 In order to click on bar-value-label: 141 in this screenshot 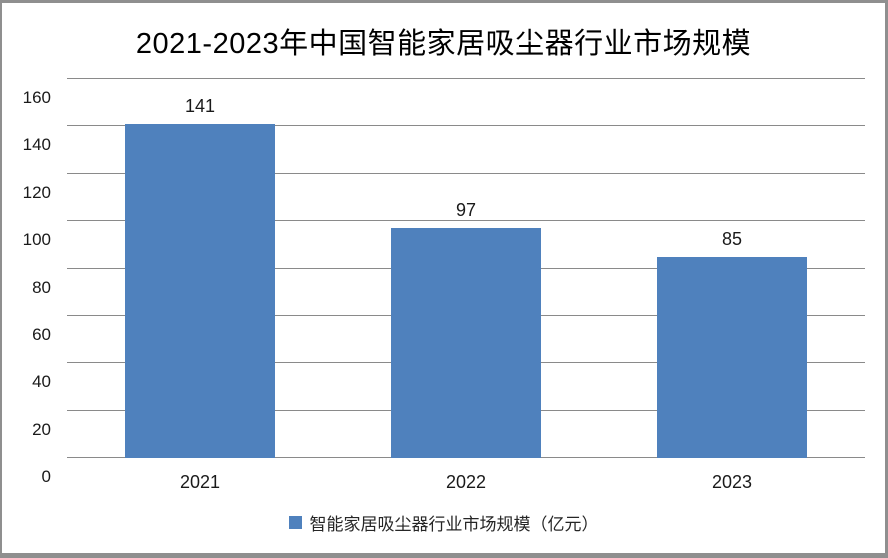, I will do `click(200, 106)`.